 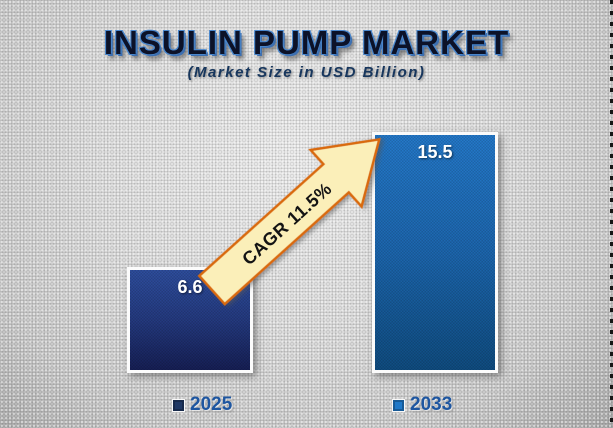 What do you see at coordinates (435, 252) in the screenshot?
I see `bar-2033: 15.5` at bounding box center [435, 252].